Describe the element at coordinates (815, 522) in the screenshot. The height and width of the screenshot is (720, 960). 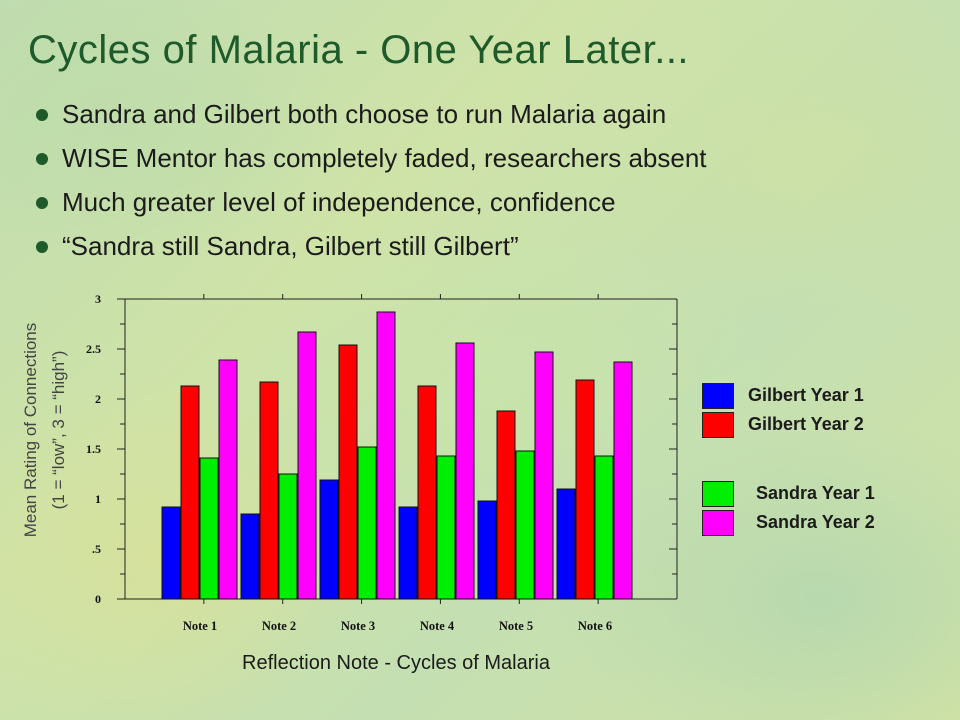
I see `legend-label: Sandra Year 2` at that location.